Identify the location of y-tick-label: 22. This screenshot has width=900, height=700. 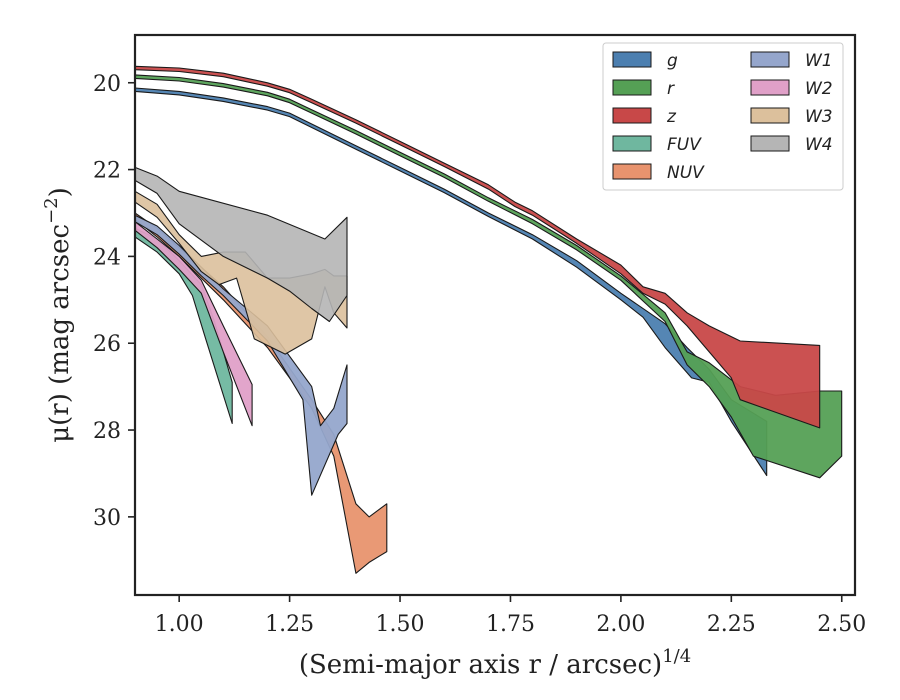
(107, 171).